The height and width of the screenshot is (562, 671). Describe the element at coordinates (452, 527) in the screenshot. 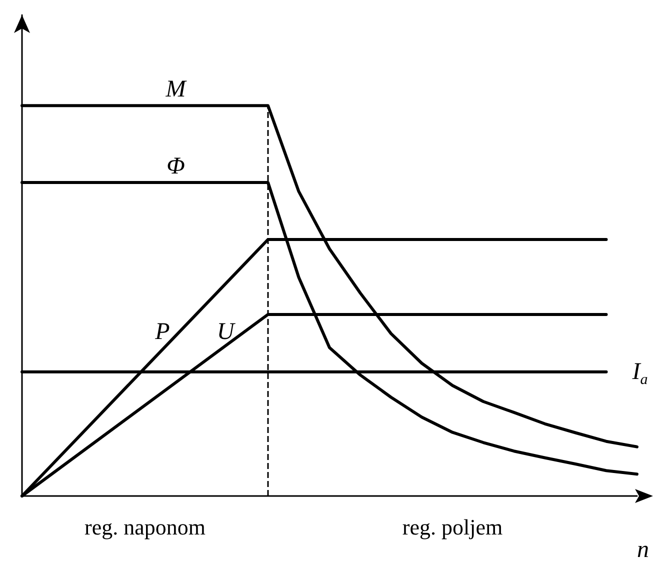

I see `text: reg. poljem` at that location.